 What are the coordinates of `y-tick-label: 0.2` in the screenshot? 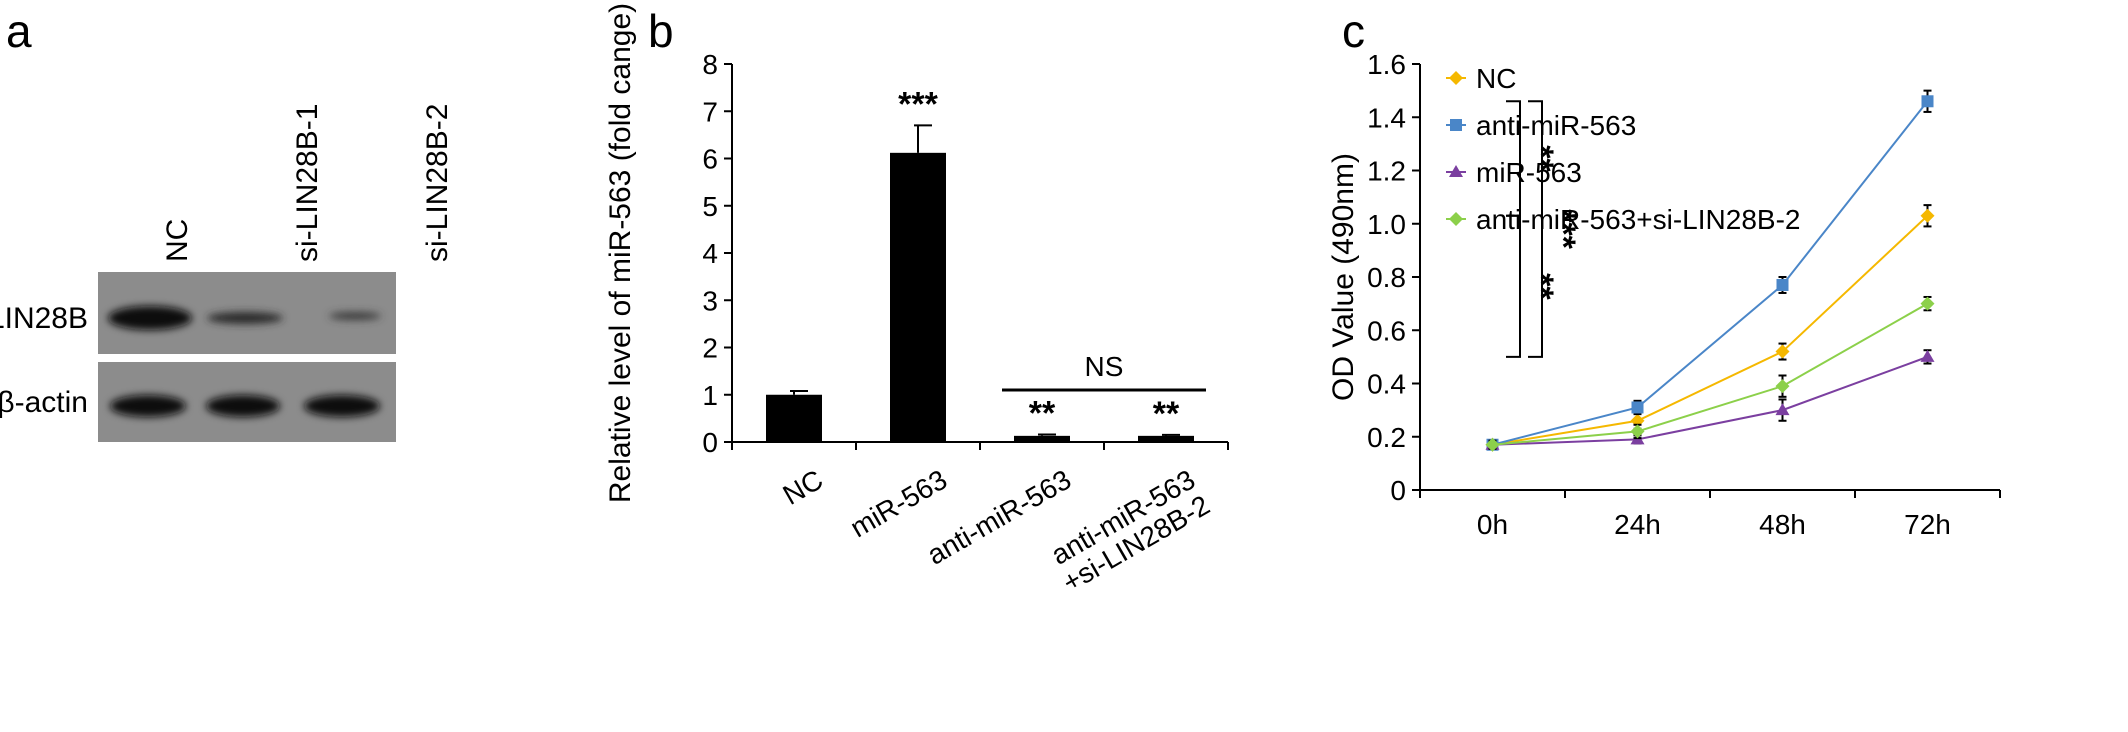 It's located at (1386, 437).